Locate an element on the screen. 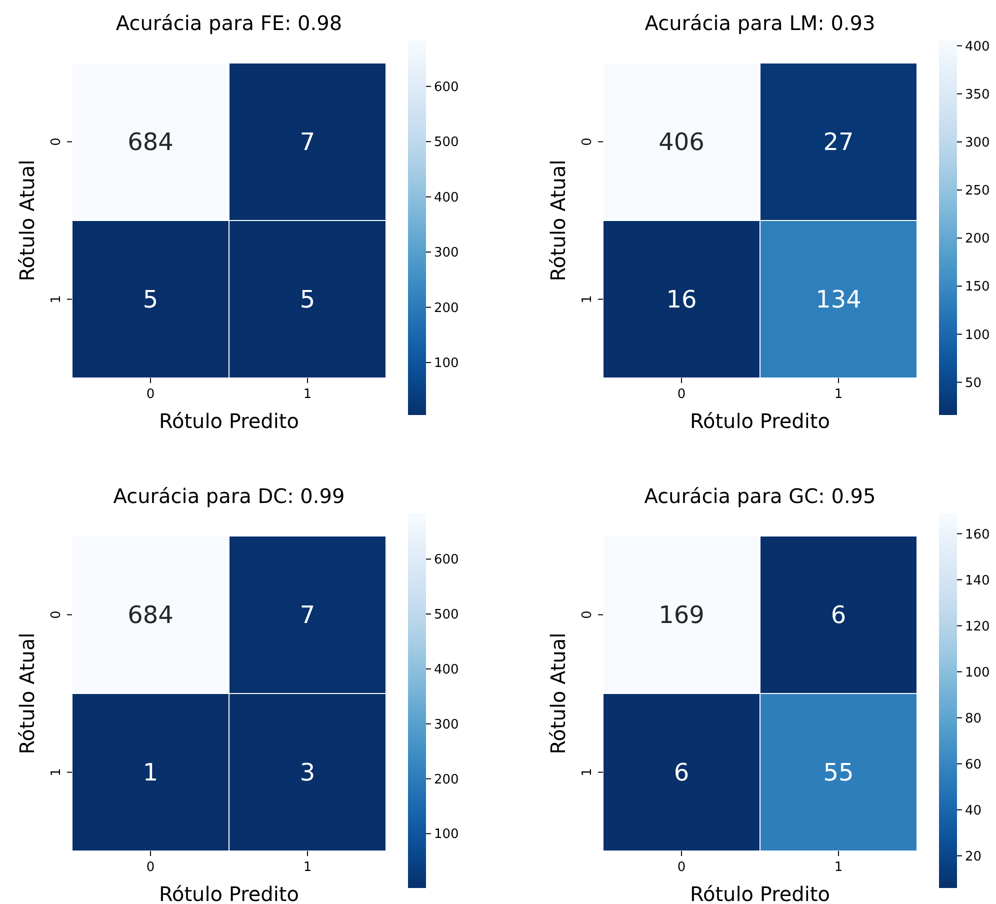 The height and width of the screenshot is (904, 996). data-label: 1 is located at coordinates (150, 772).